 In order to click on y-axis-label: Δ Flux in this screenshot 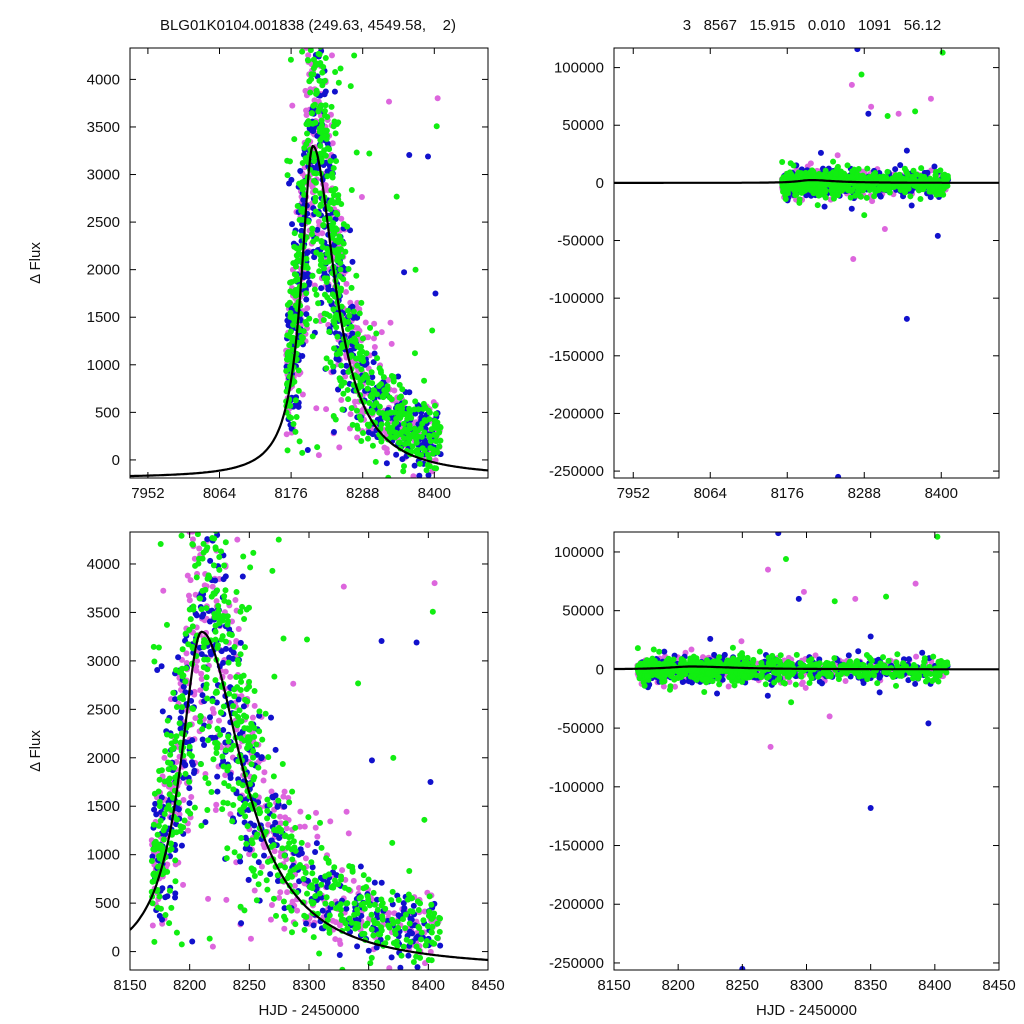, I will do `click(35, 751)`.